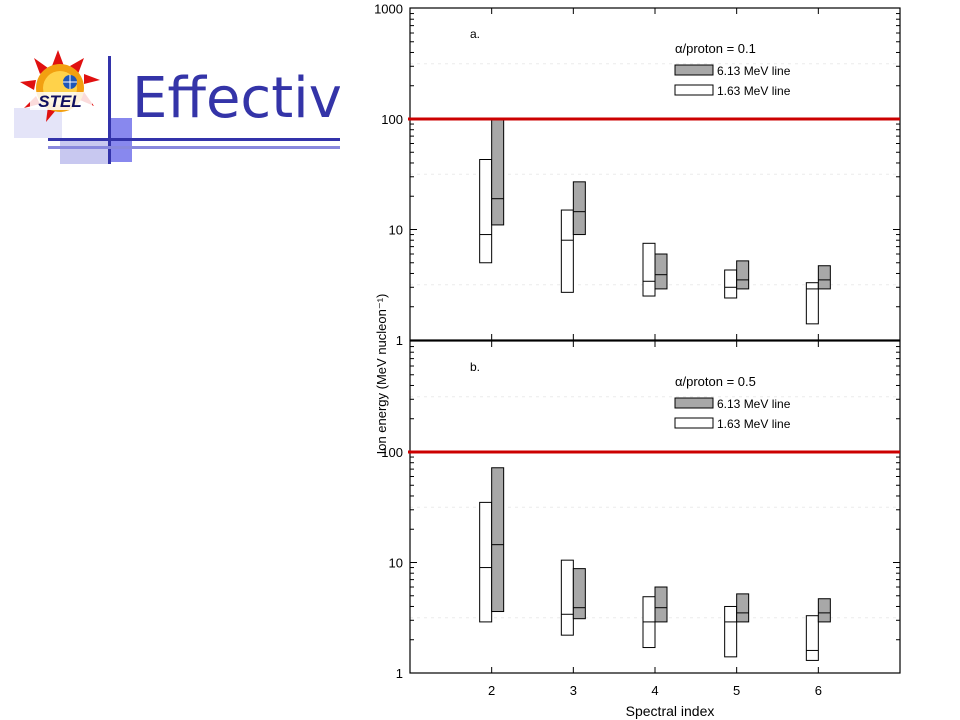 This screenshot has height=720, width=960. Describe the element at coordinates (59, 101) in the screenshot. I see `logo-text: STEL` at that location.